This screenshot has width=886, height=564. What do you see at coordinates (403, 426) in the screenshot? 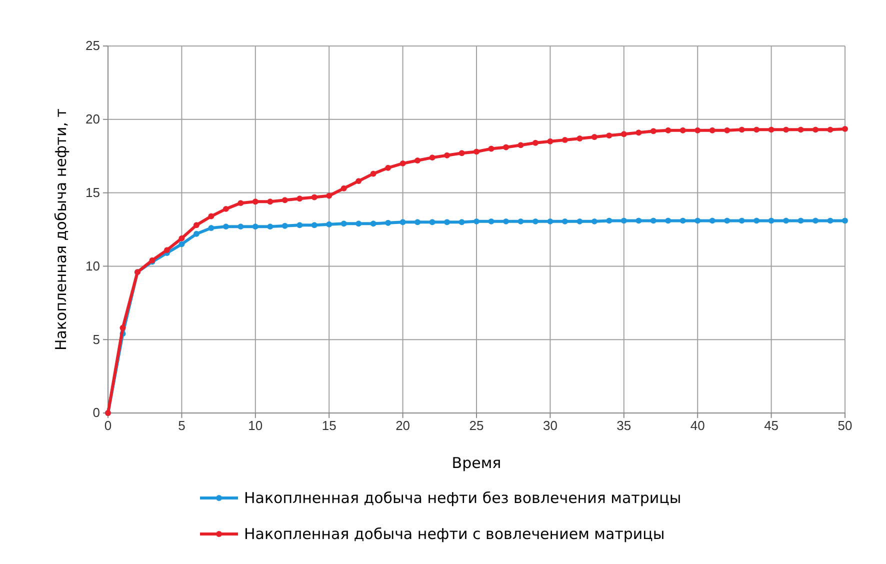
I see `x-tick-label: 20` at bounding box center [403, 426].